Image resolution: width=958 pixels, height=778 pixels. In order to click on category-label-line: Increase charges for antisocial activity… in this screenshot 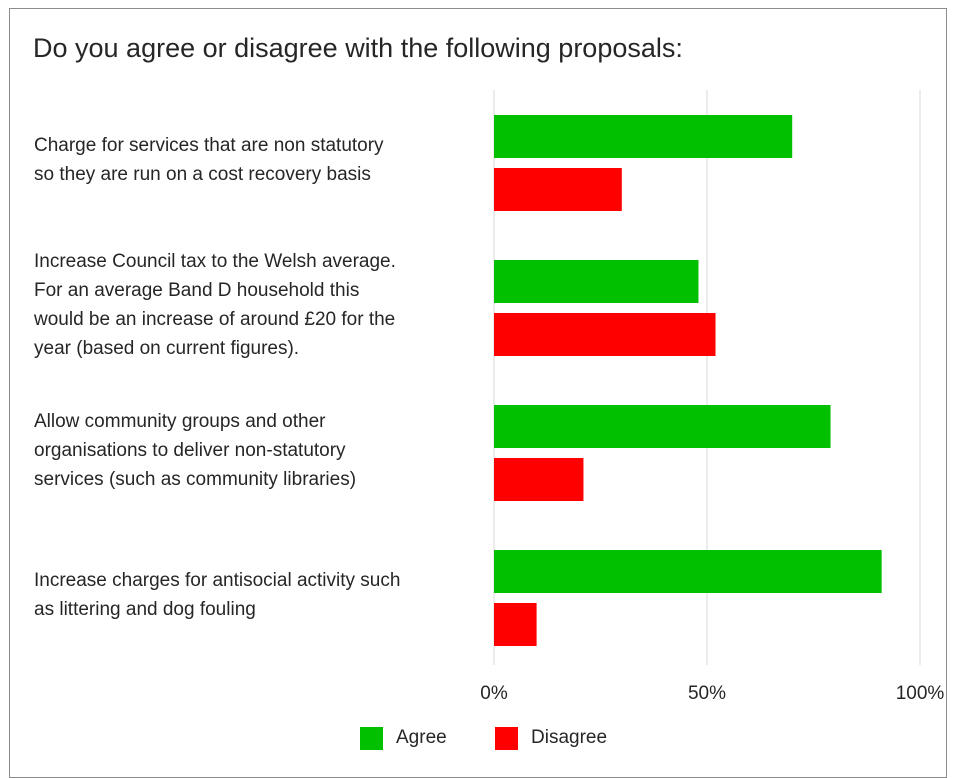, I will do `click(217, 580)`.